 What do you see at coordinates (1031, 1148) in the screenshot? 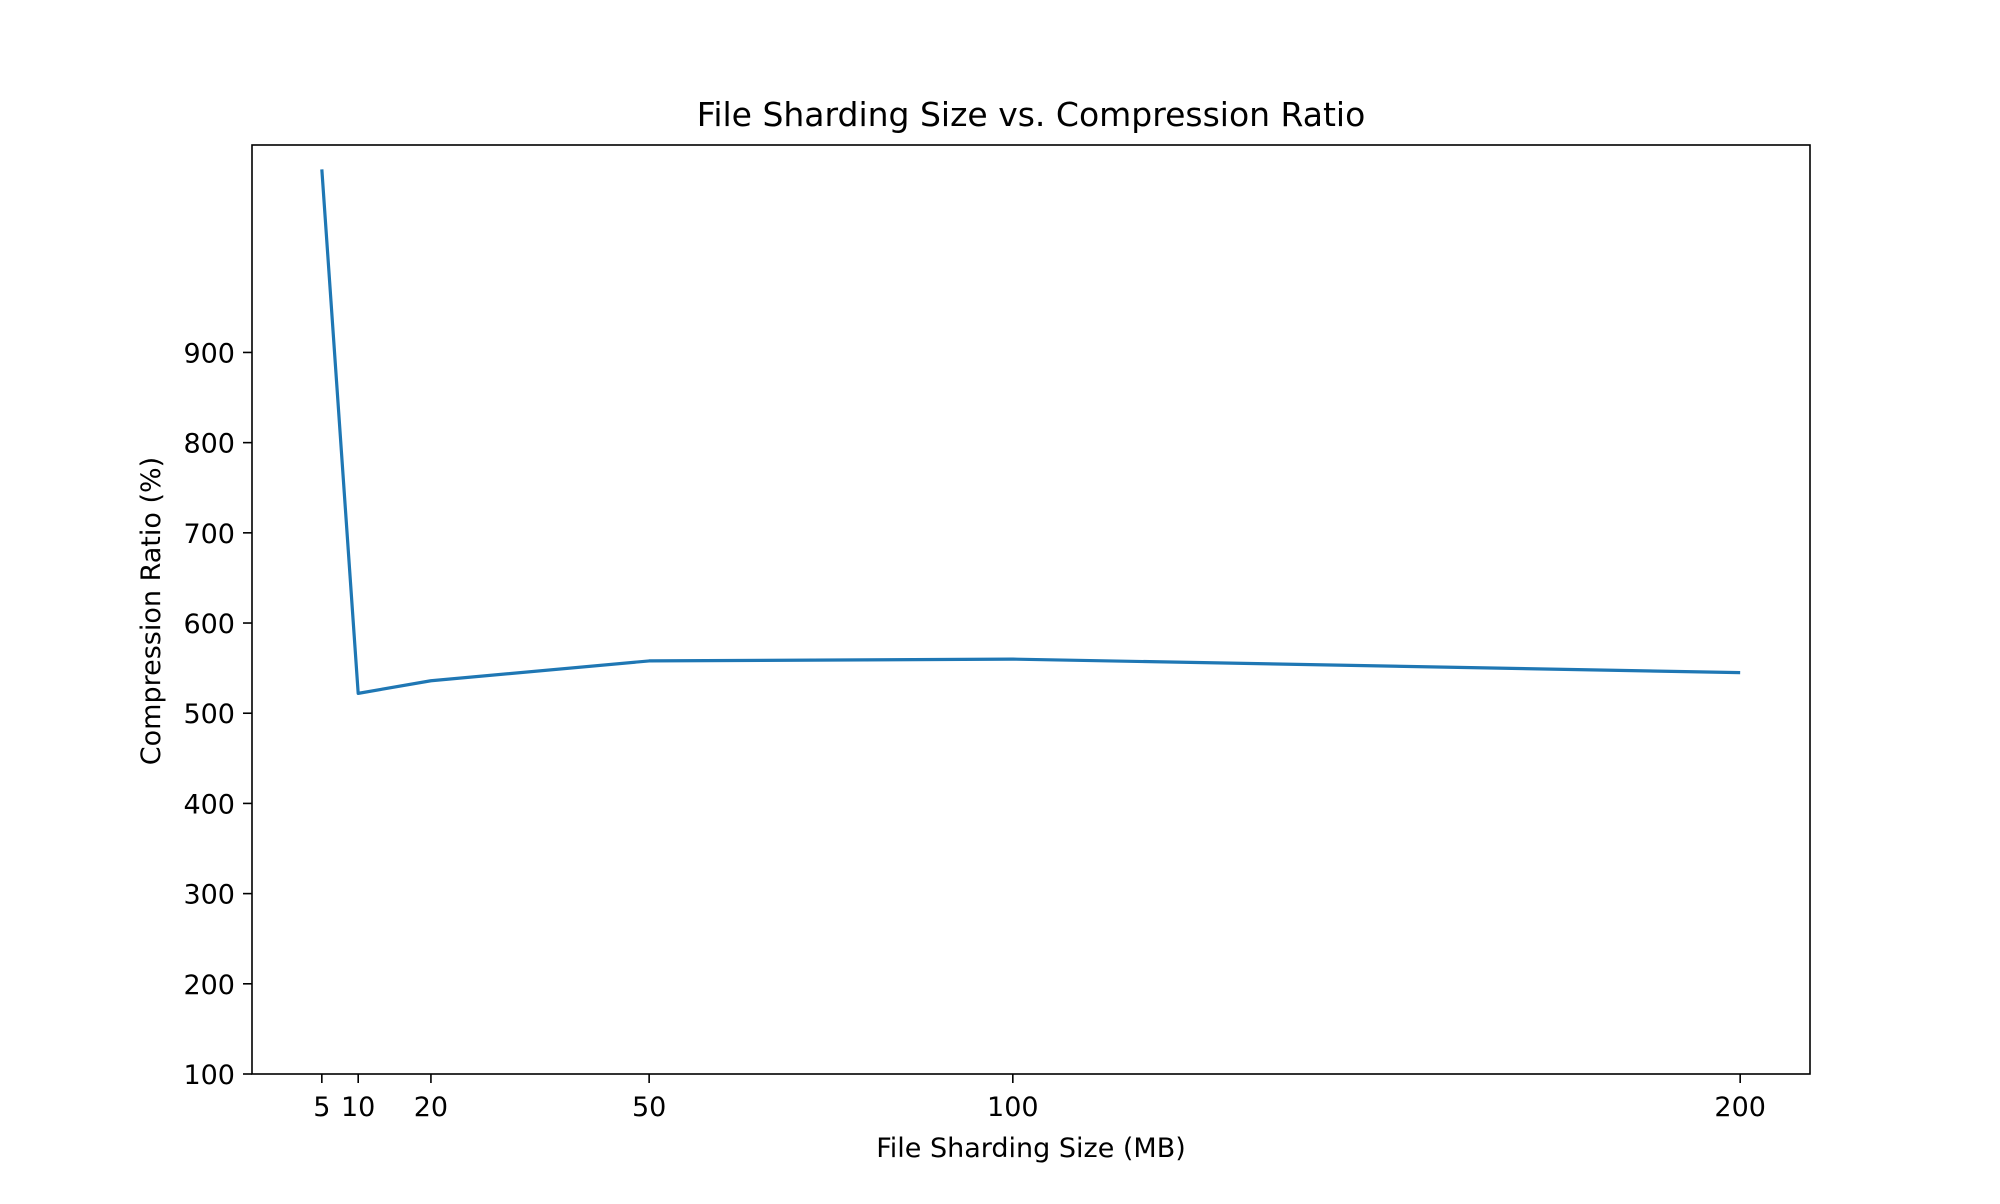
I see `x-axis-label: File Sharding Size (MB)` at bounding box center [1031, 1148].